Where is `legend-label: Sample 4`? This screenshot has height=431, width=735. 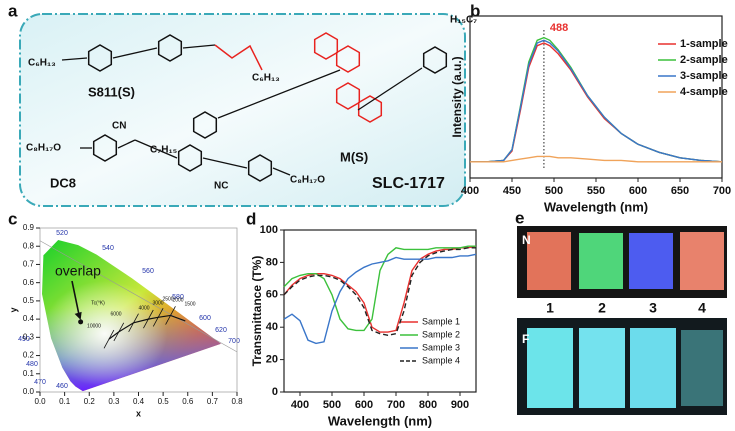 legend-label: Sample 4 is located at coordinates (441, 360).